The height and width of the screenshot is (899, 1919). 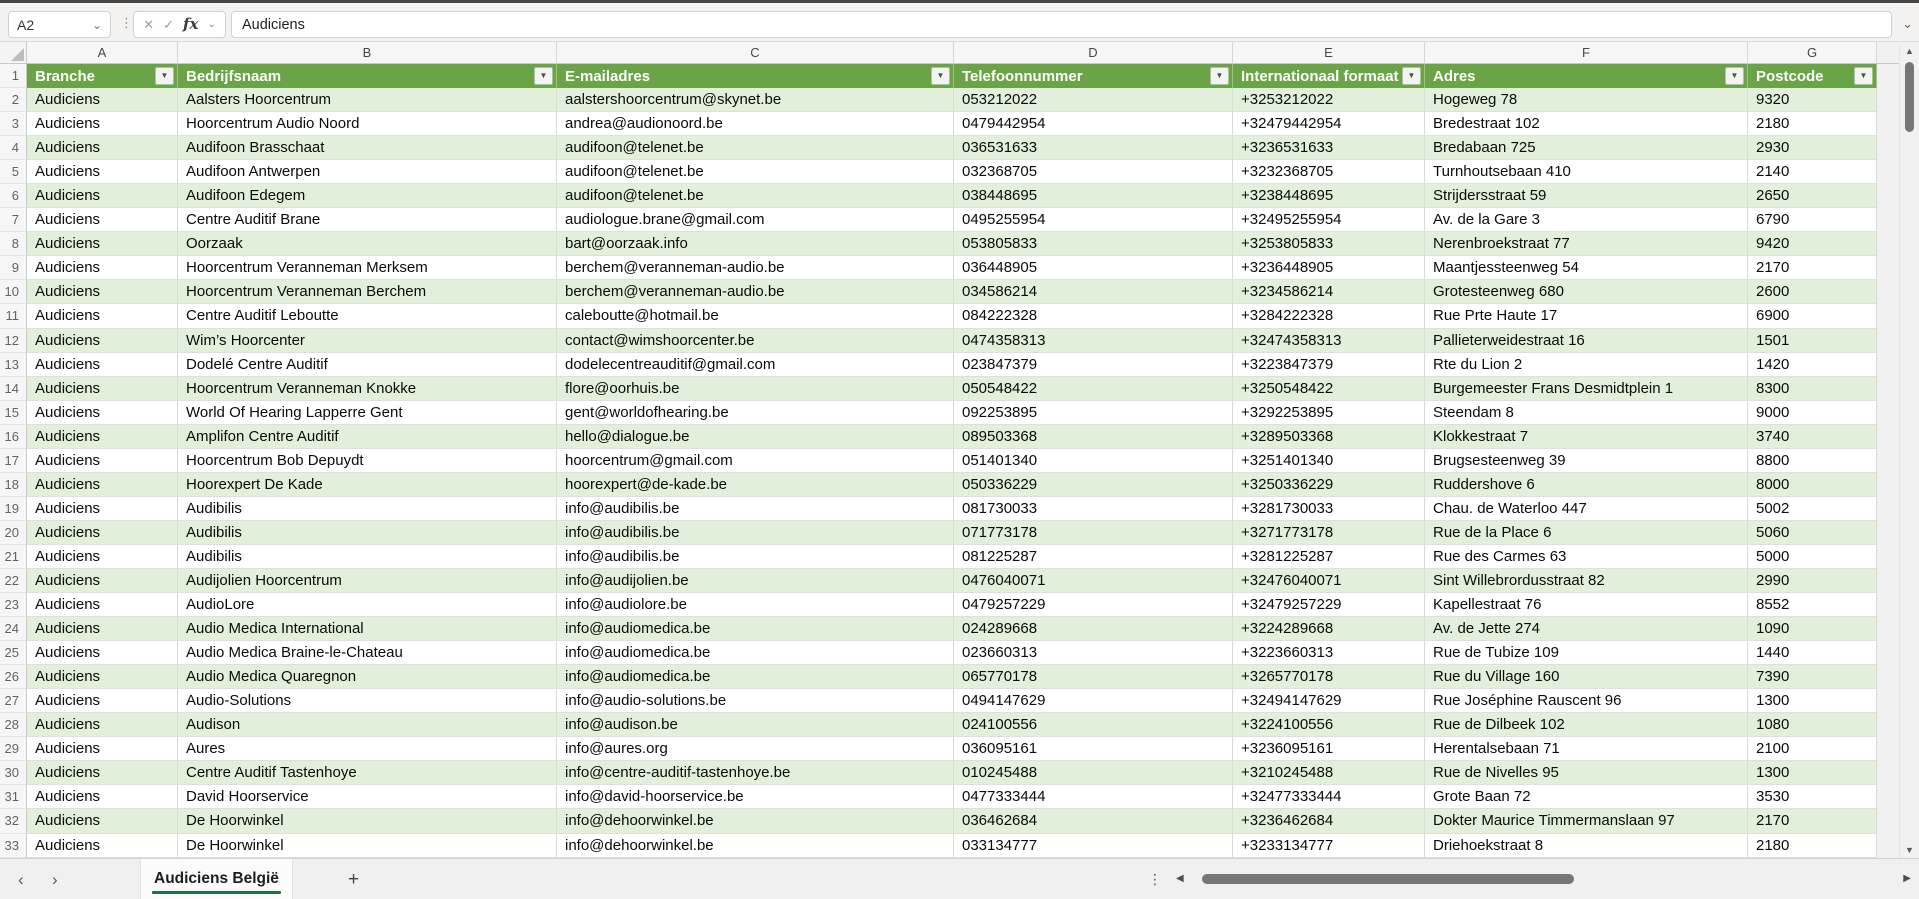 I want to click on cell-E30: +3210245488, so click(x=1329, y=773).